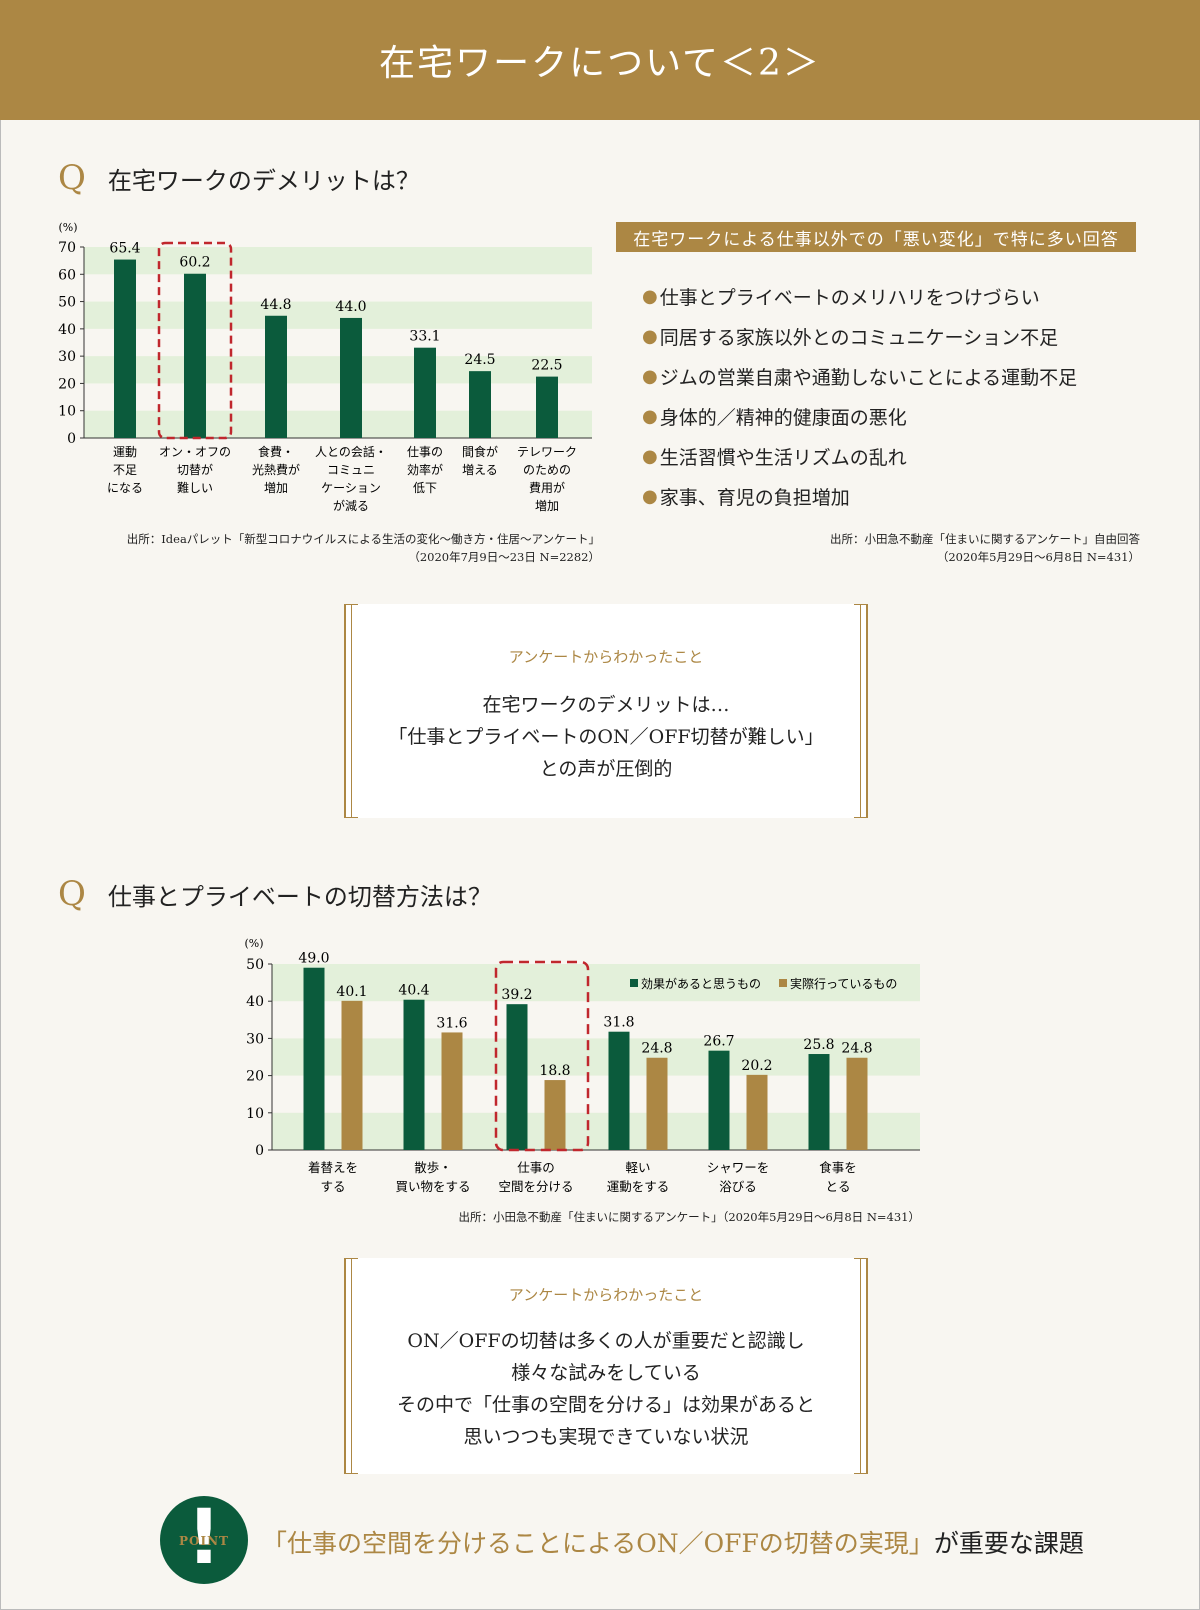 Image resolution: width=1200 pixels, height=1610 pixels. Describe the element at coordinates (718, 1042) in the screenshot. I see `data-label: 26.7` at that location.